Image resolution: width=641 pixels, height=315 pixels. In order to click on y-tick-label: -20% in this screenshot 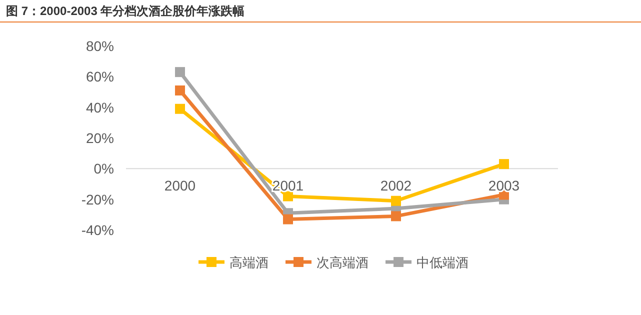, I will do `click(97, 199)`.